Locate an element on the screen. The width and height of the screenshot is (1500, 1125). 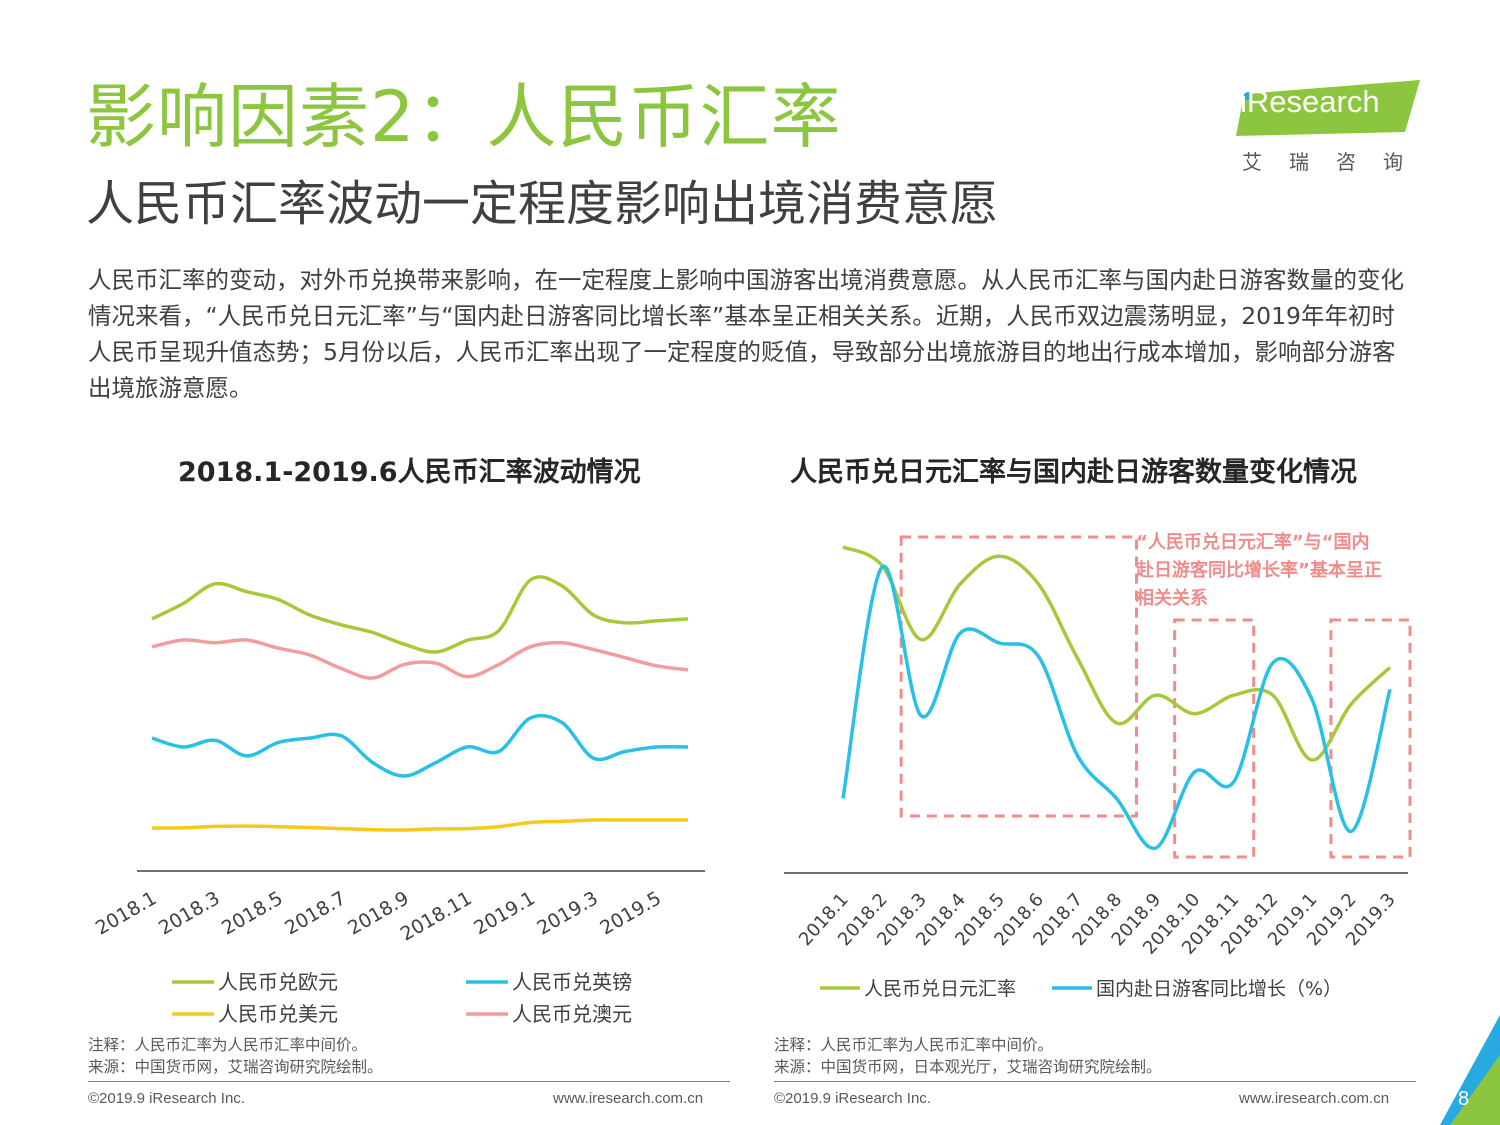
x-tick-label: 2019.3 is located at coordinates (567, 913).